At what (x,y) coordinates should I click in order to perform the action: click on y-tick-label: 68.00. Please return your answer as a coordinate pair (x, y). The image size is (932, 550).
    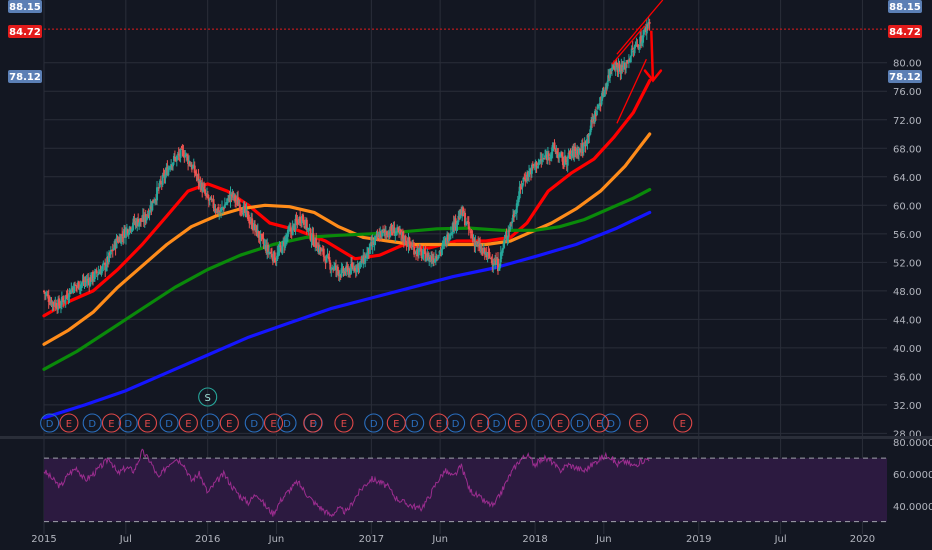
    Looking at the image, I should click on (907, 149).